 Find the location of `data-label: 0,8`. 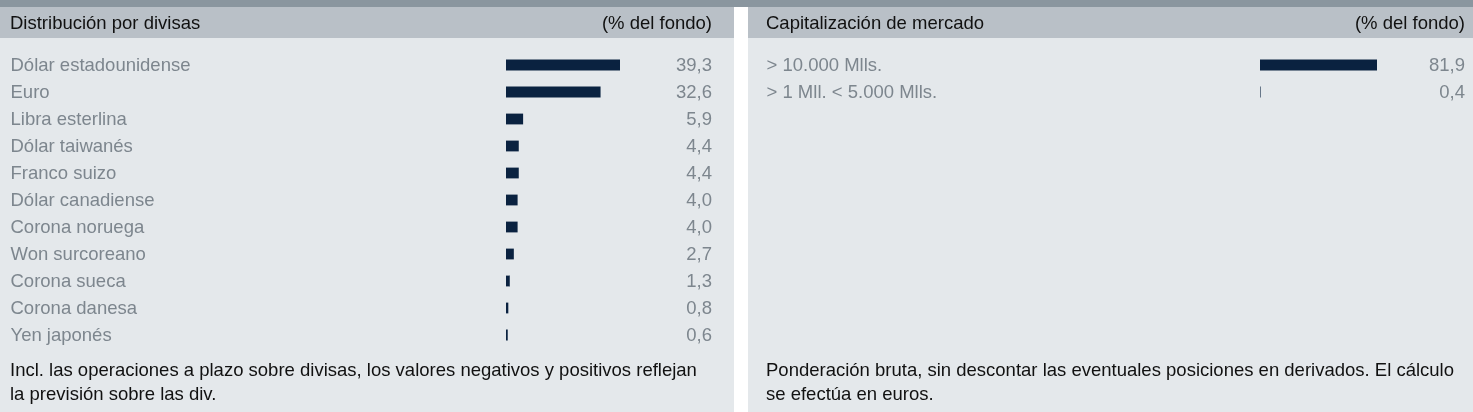

data-label: 0,8 is located at coordinates (699, 307).